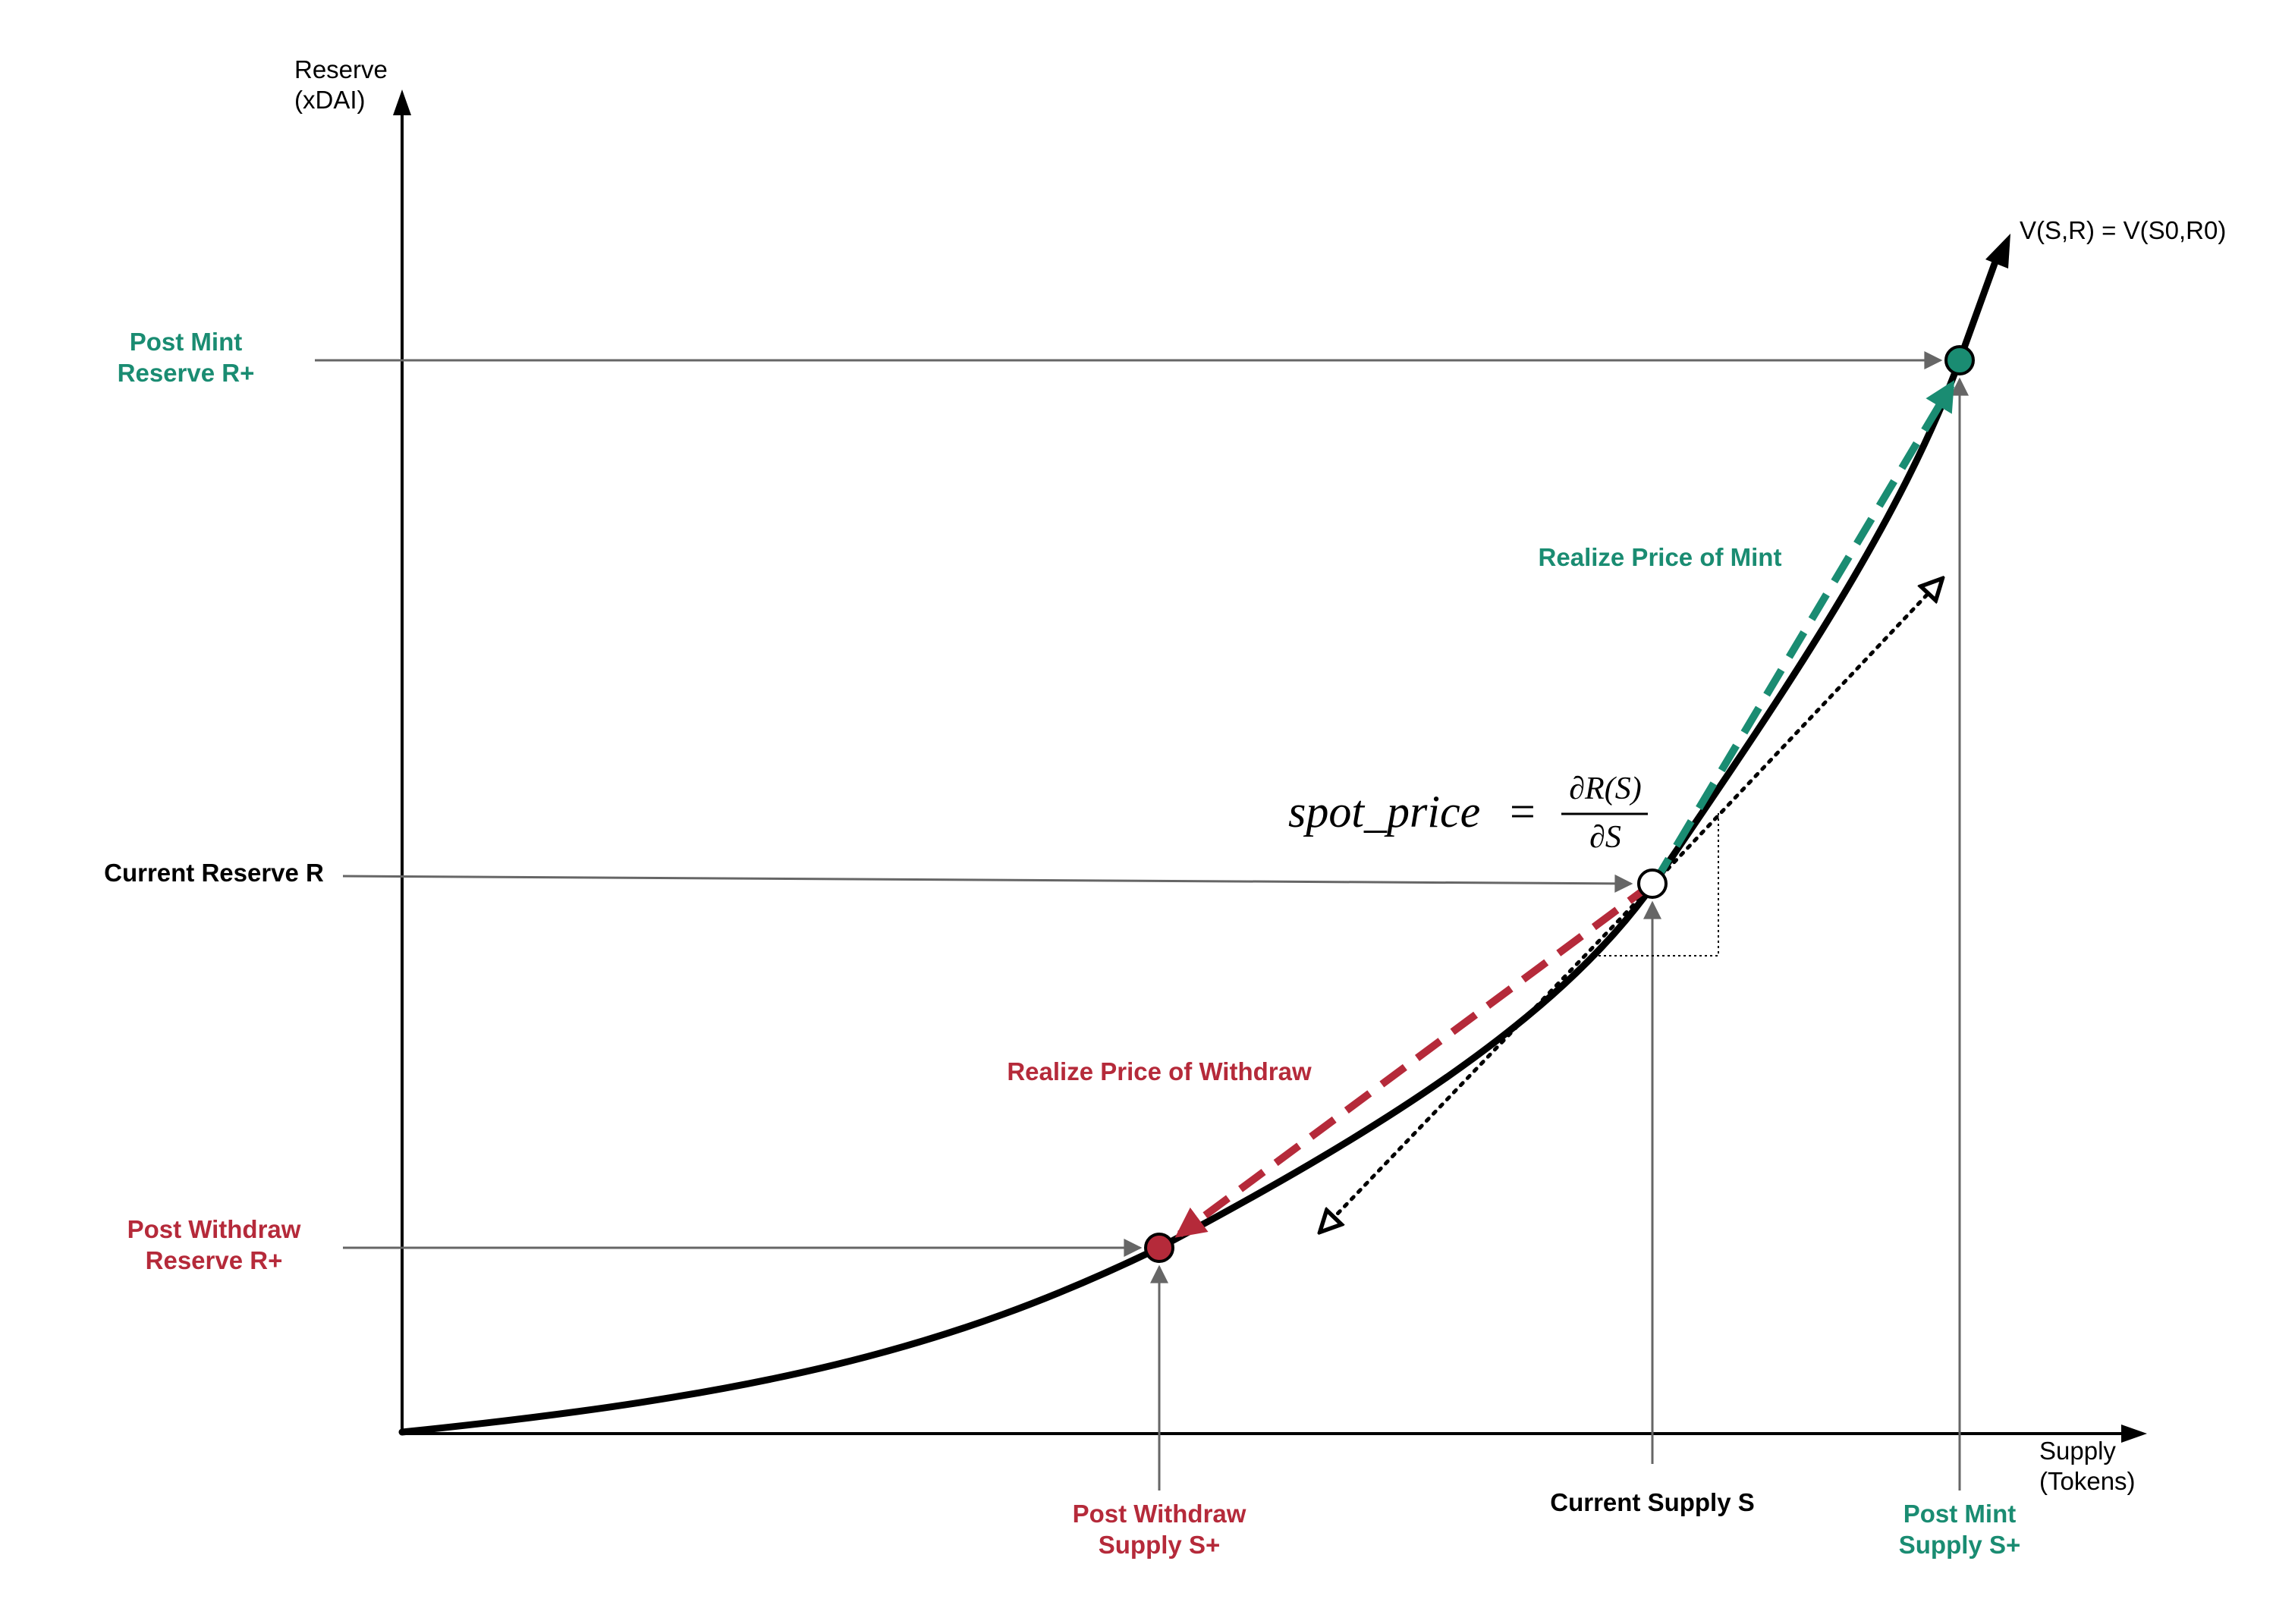  What do you see at coordinates (1660, 557) in the screenshot?
I see `realize-mint-label: Realize Price of Mint` at bounding box center [1660, 557].